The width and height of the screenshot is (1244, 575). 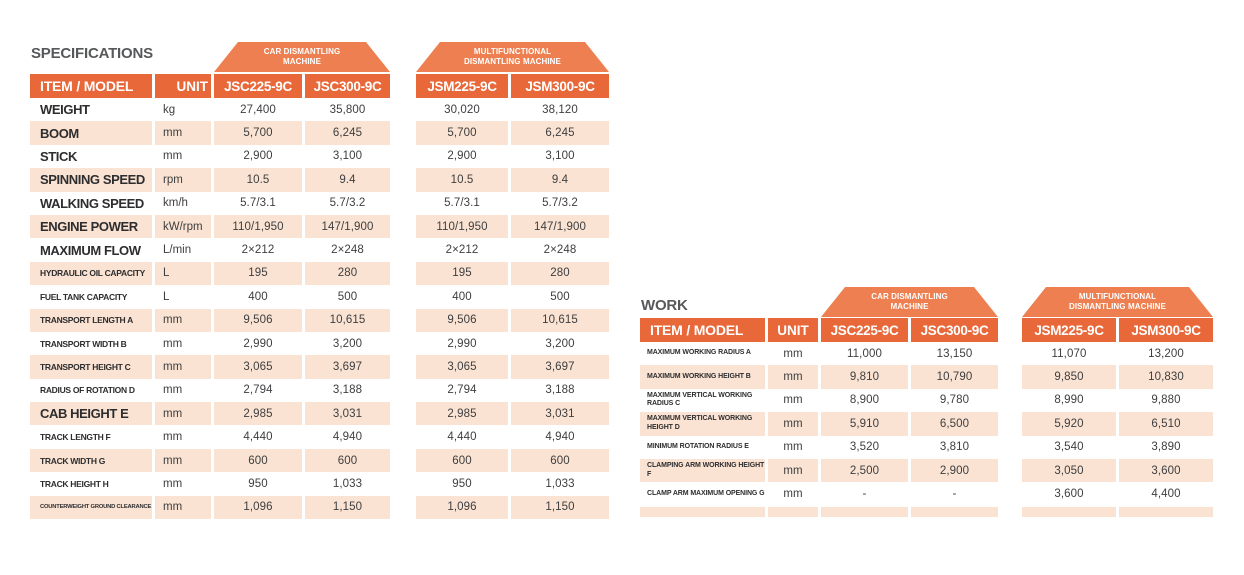 What do you see at coordinates (177, 250) in the screenshot?
I see `unit-cell: L/min` at bounding box center [177, 250].